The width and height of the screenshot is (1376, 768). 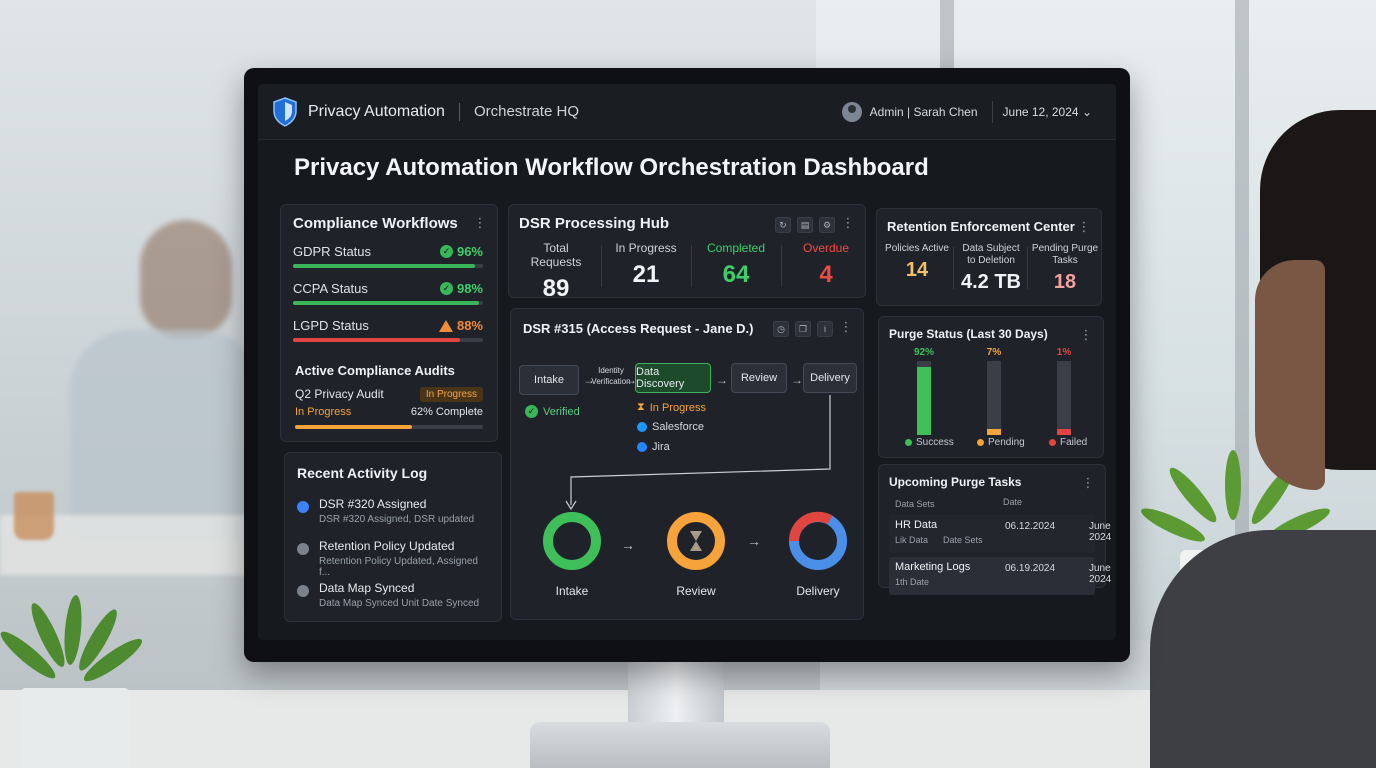 I want to click on compliance-workflows-title: Compliance Workflows, so click(x=375, y=223).